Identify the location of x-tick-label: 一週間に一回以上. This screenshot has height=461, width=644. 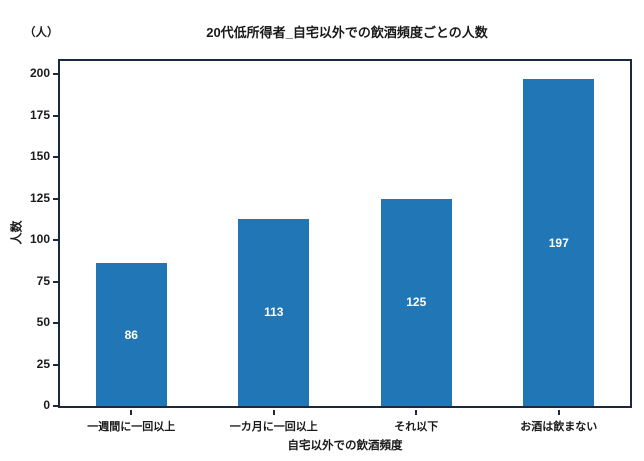
(131, 427).